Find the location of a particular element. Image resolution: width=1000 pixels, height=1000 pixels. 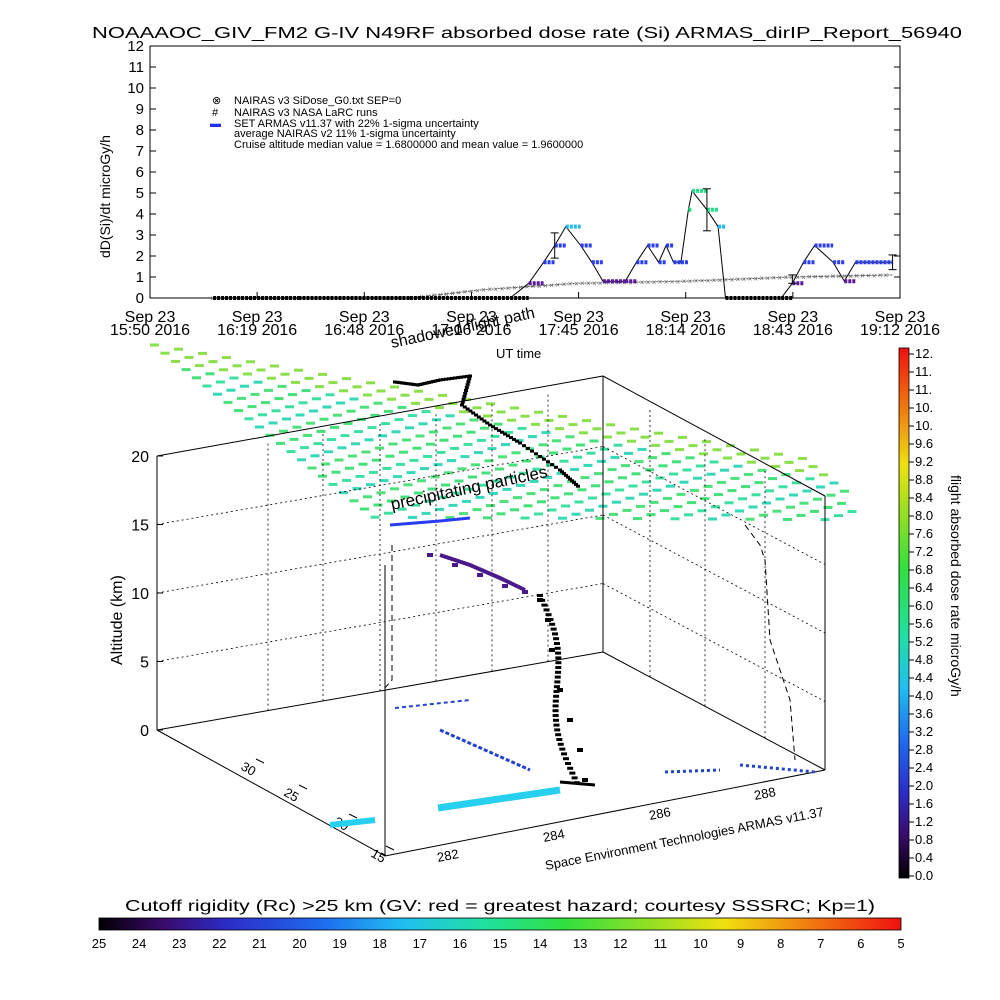

cutoff-tick-label: 22 is located at coordinates (219, 943).